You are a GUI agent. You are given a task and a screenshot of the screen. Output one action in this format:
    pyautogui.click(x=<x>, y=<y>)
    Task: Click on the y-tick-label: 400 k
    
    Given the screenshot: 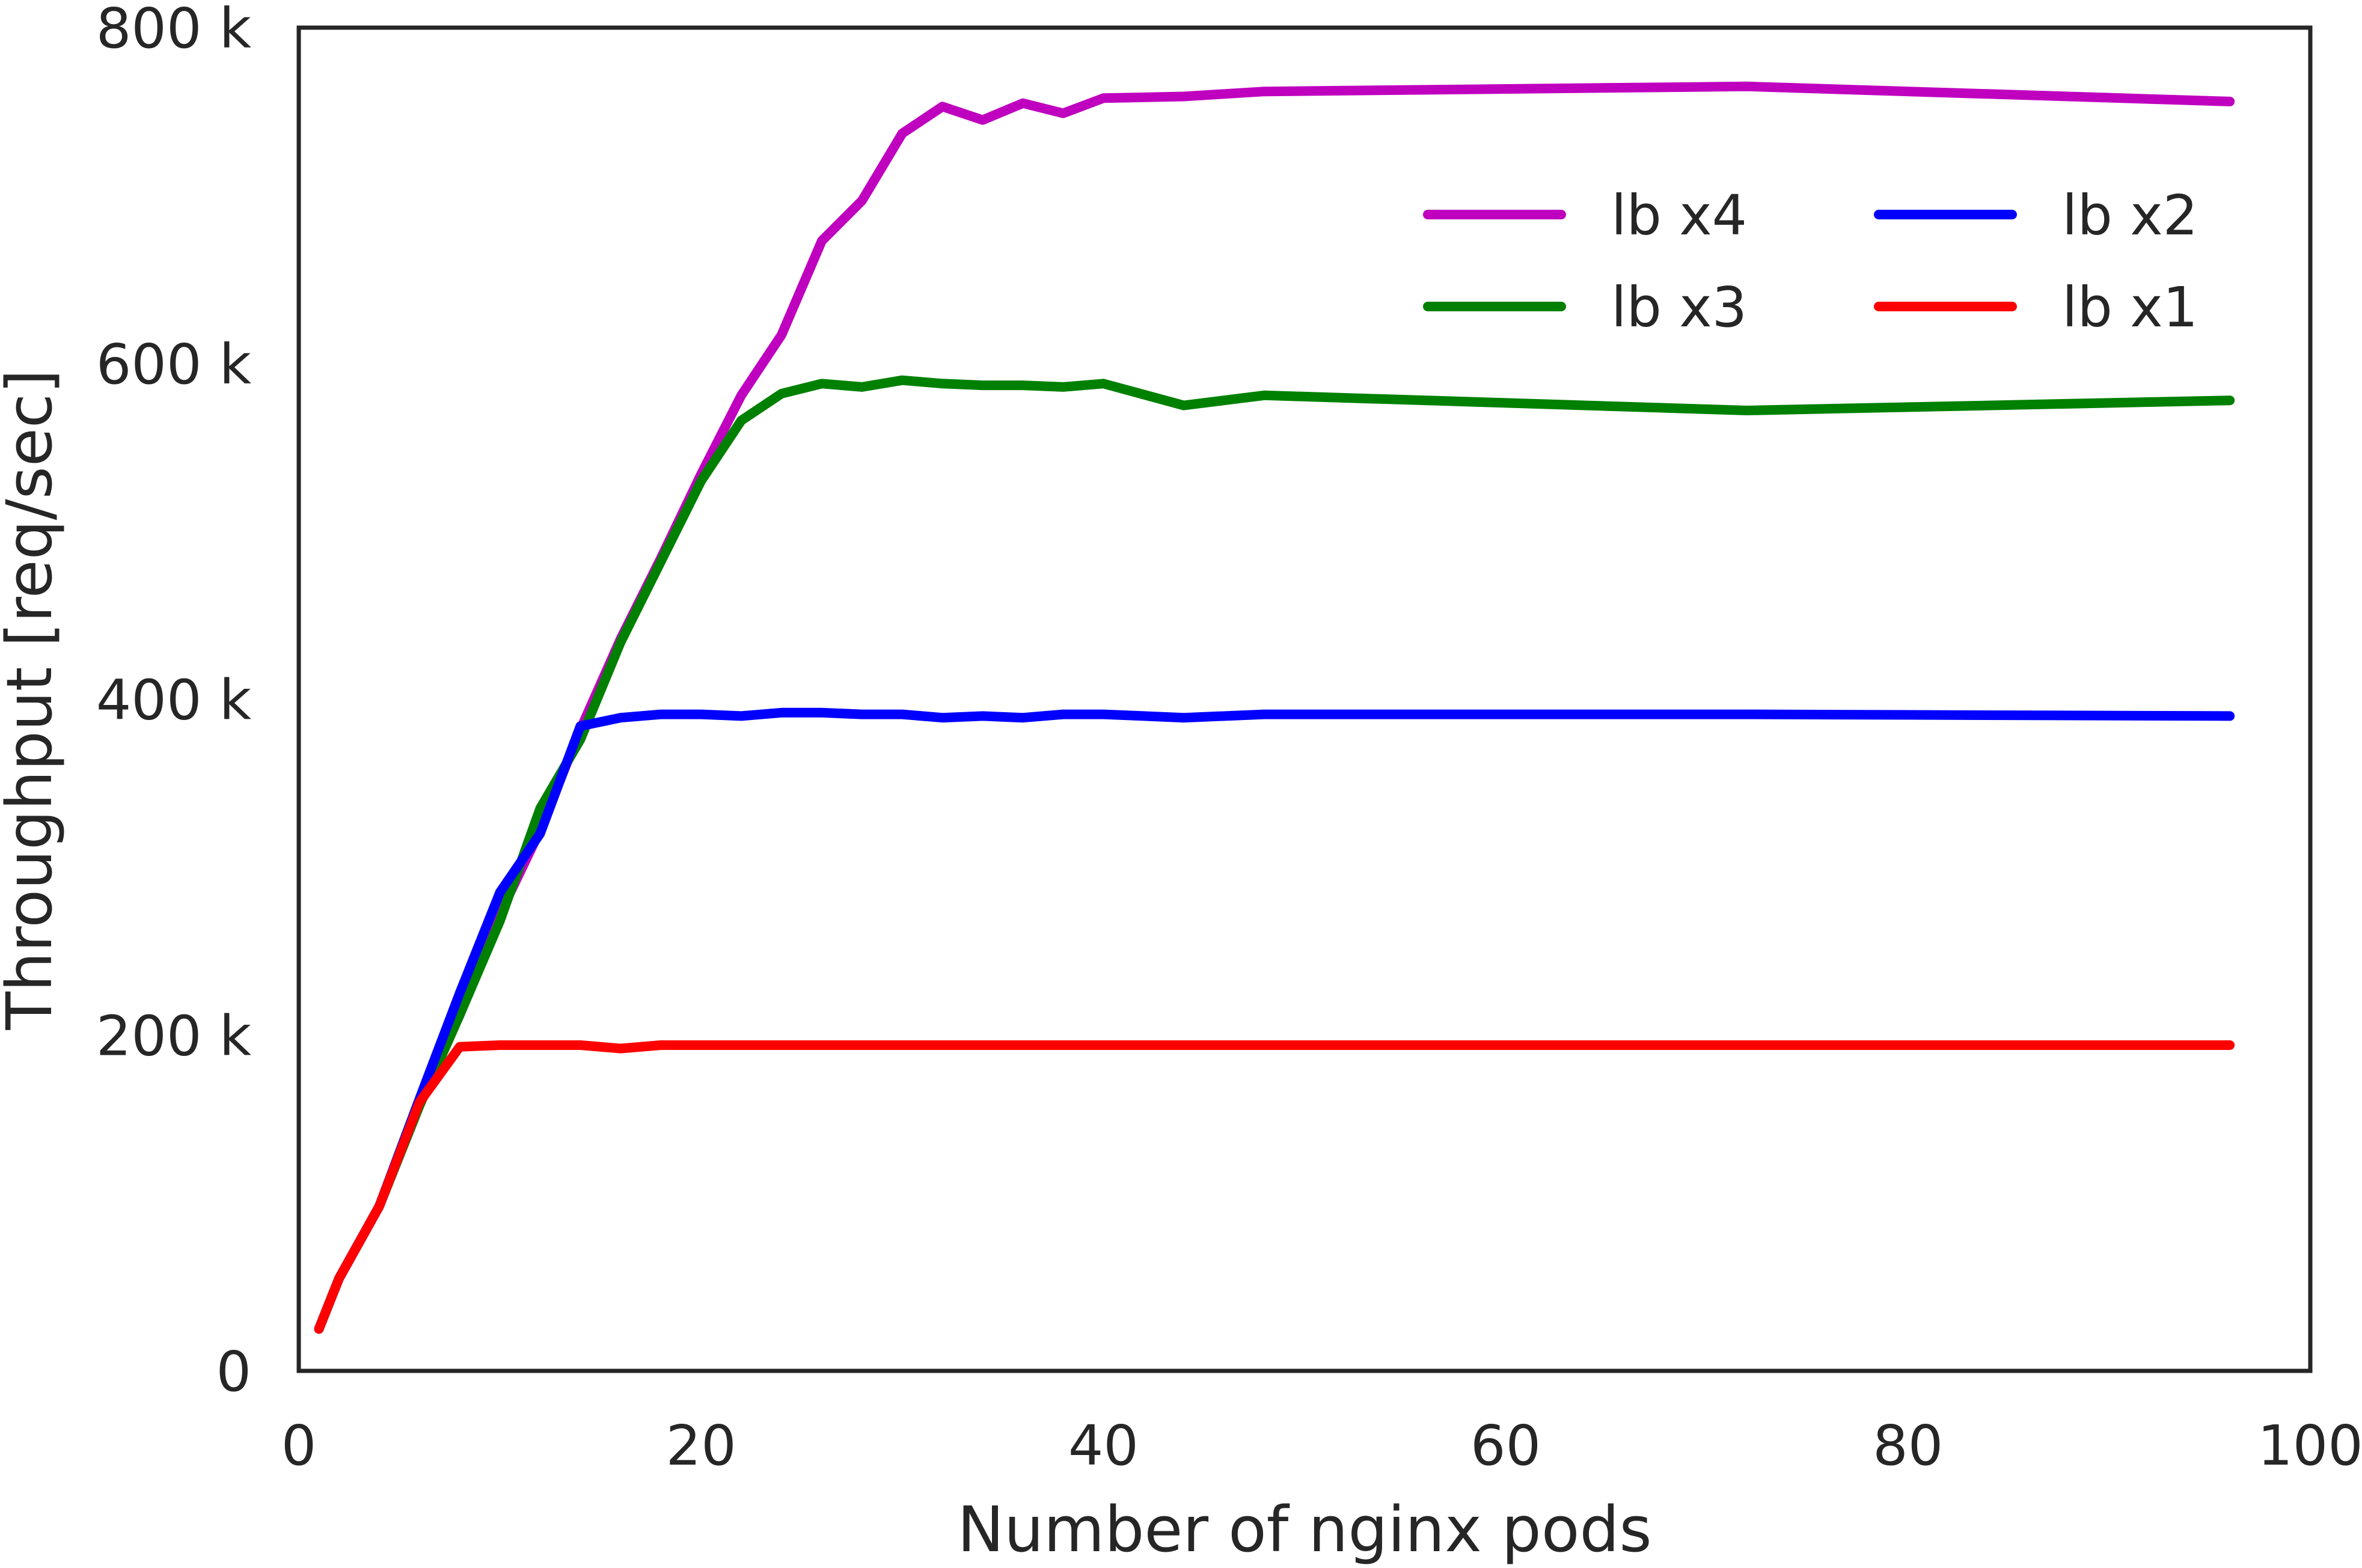 What is the action you would take?
    pyautogui.click(x=174, y=700)
    